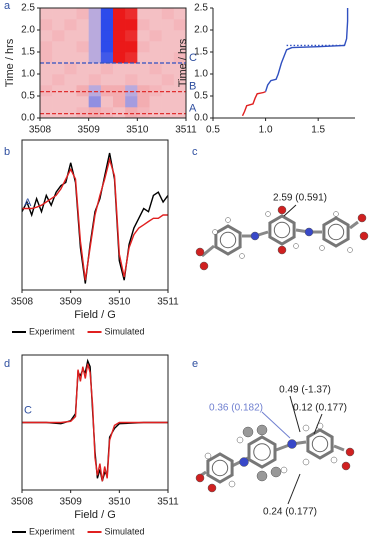  What do you see at coordinates (10, 62) in the screenshot?
I see `y-axis-label: Time / hrs` at bounding box center [10, 62].